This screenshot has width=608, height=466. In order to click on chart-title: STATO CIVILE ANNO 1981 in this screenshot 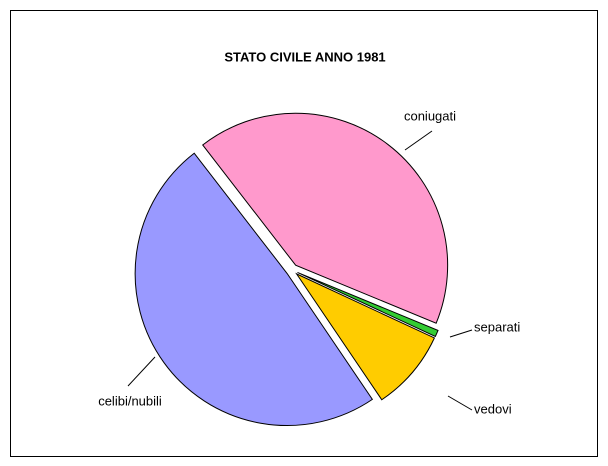, I will do `click(304, 56)`.